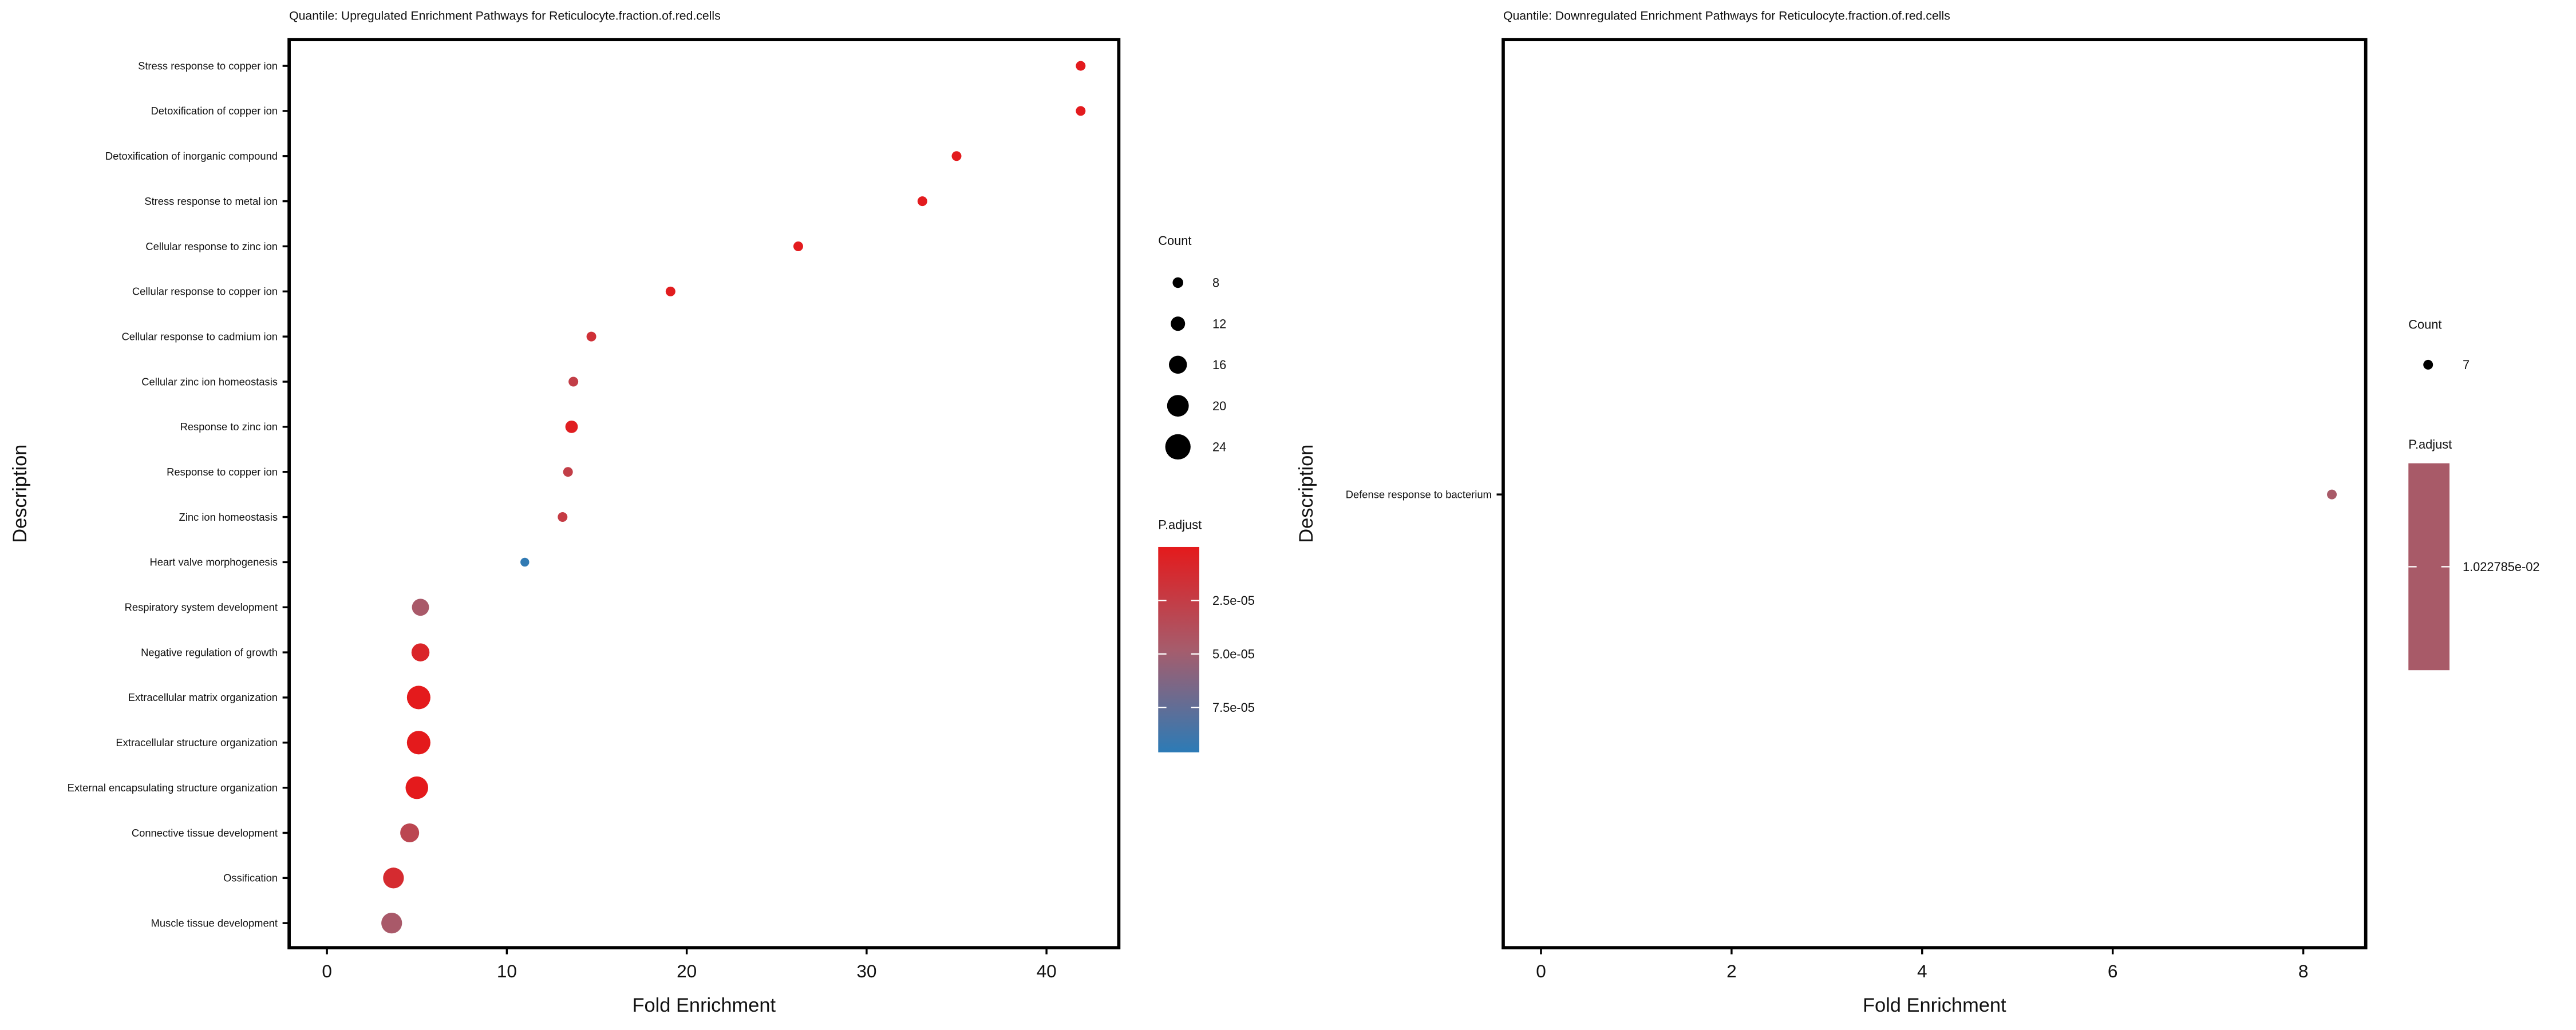 This screenshot has height=1030, width=2576. I want to click on y-tick-label: Response to zinc ion, so click(229, 427).